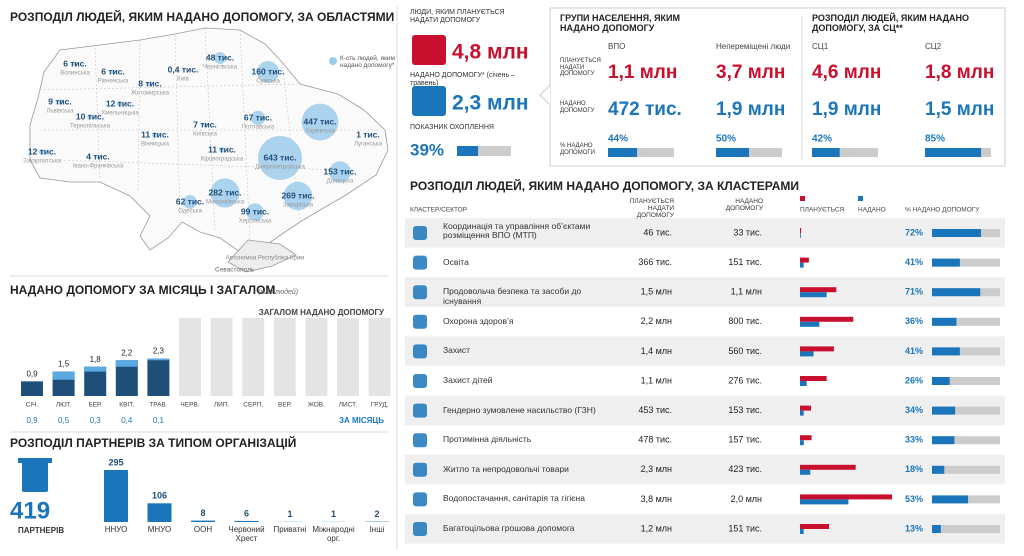 This screenshot has width=1024, height=556. I want to click on region-value: 160 тис., so click(267, 71).